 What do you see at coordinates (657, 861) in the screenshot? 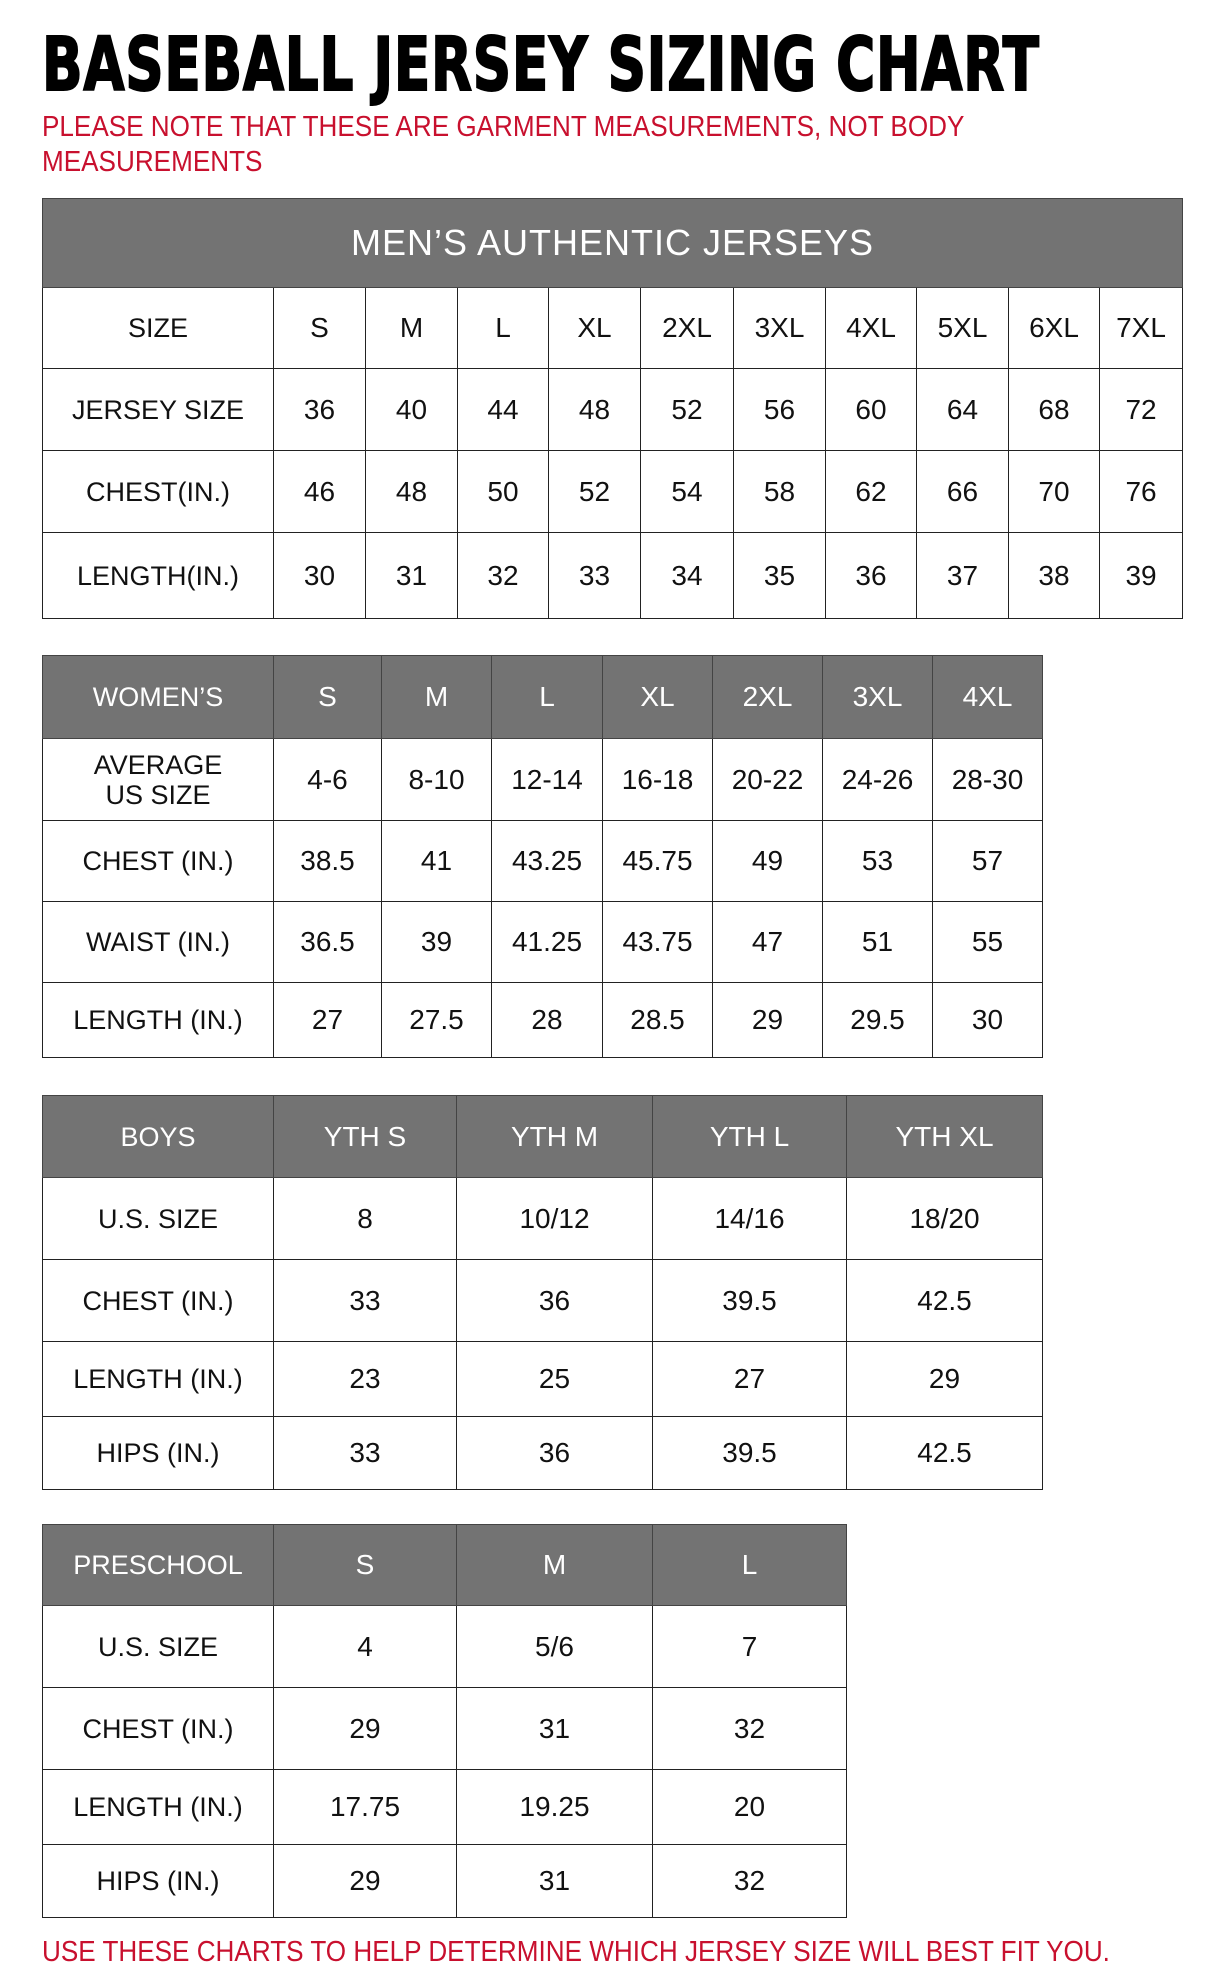
I see `measurement-cell: 45.75` at bounding box center [657, 861].